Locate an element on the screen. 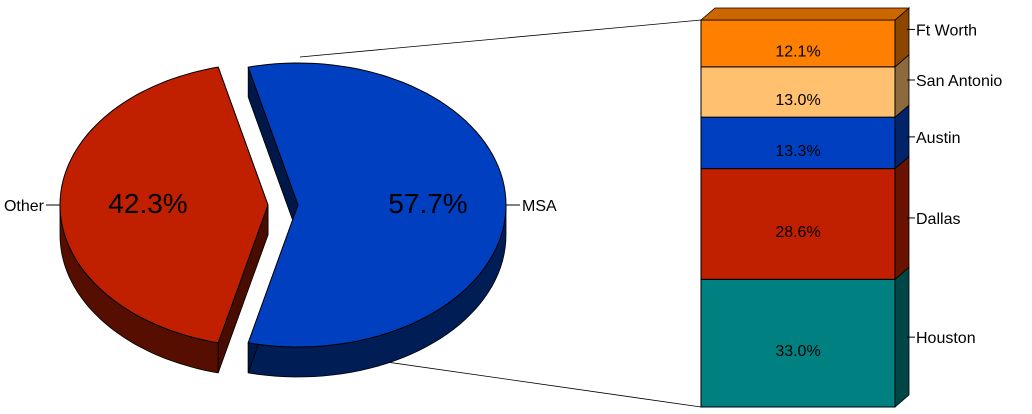 The width and height of the screenshot is (1032, 414). bar-value-label-dallas: 28.6% is located at coordinates (797, 232).